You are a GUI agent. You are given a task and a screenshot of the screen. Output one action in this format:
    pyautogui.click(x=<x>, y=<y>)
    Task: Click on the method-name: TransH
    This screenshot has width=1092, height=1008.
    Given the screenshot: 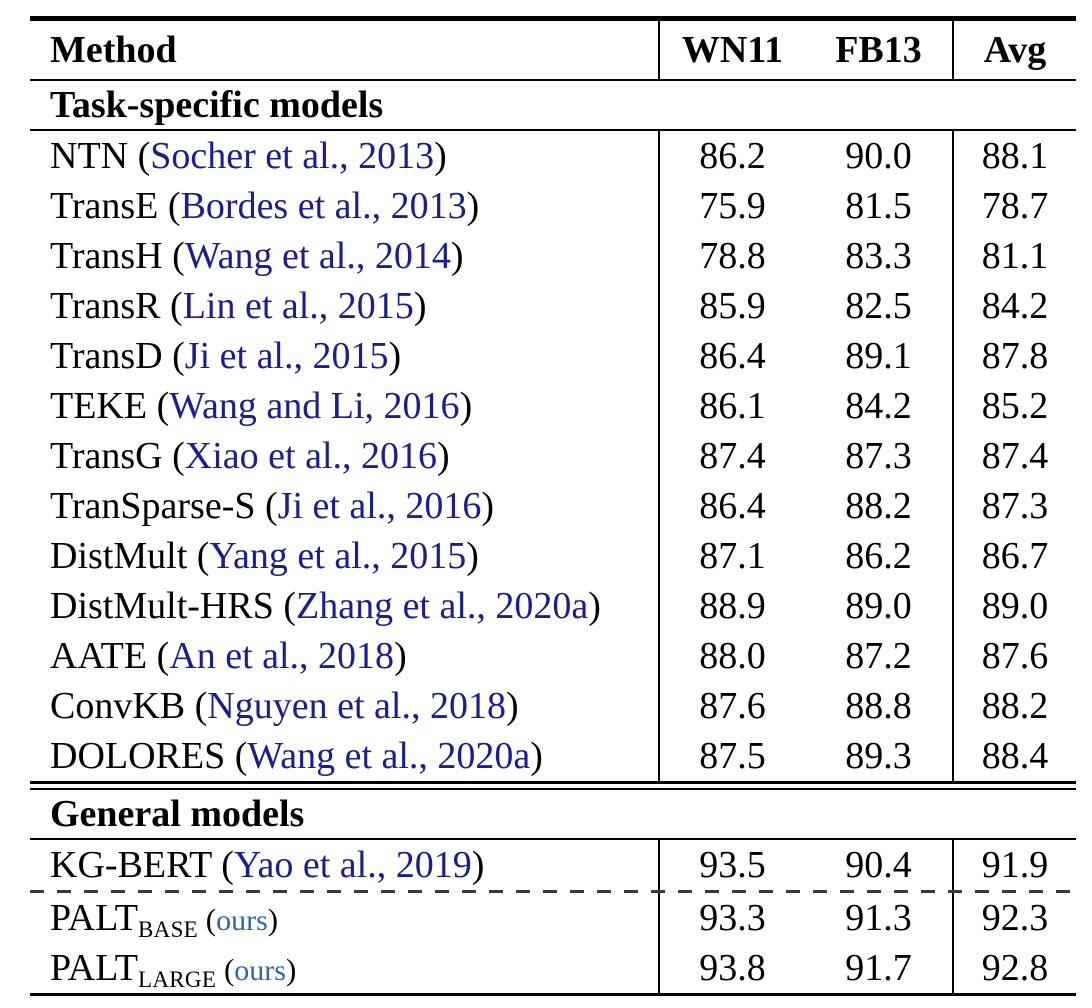 What is the action you would take?
    pyautogui.click(x=106, y=256)
    